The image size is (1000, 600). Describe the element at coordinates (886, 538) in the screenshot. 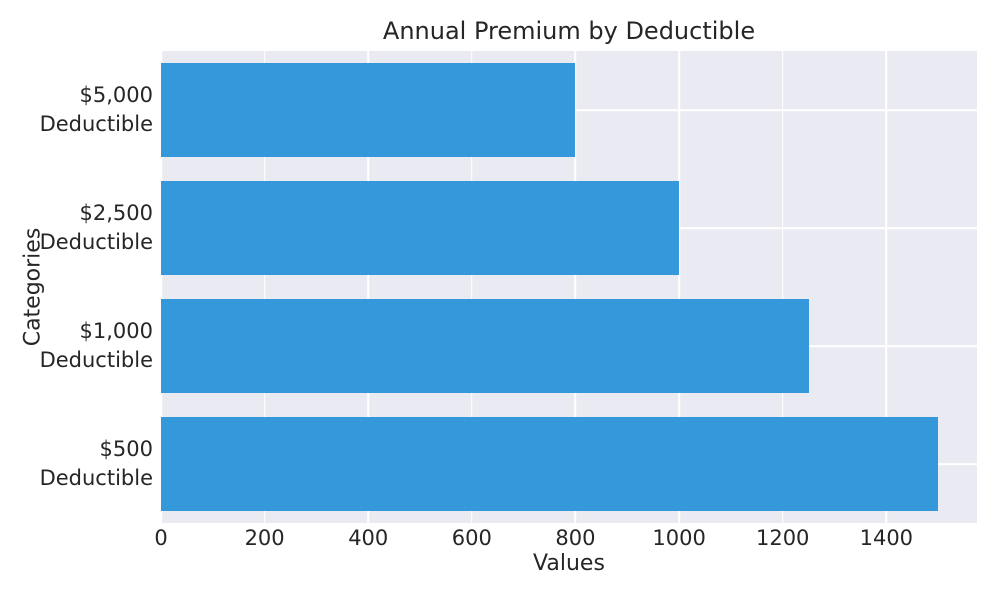

I see `x-tick-label: 1400` at that location.